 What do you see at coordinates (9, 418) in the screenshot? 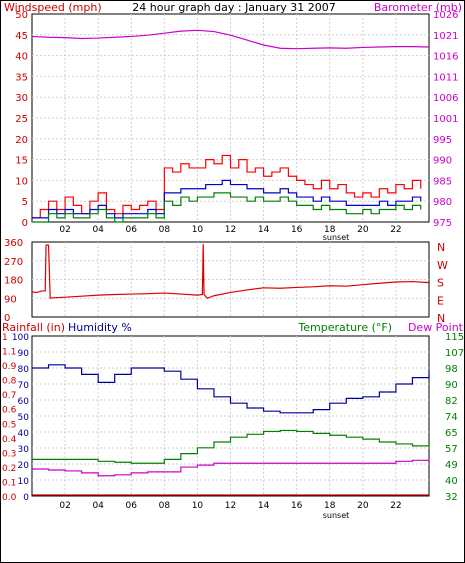
I see `rainfall-tick-labels: 0.0 0.1 0.2 0.3 0.4 0.5 0.6 0.7 0.8 0.9 1.1 1` at bounding box center [9, 418].